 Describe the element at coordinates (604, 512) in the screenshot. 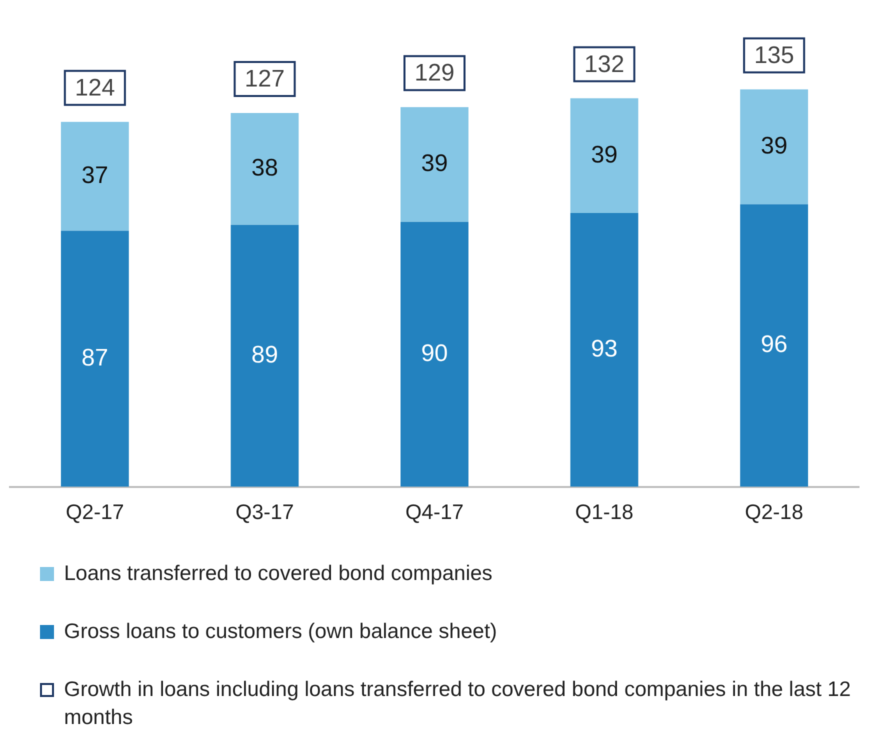

I see `x-tick-label: Q1-18` at that location.